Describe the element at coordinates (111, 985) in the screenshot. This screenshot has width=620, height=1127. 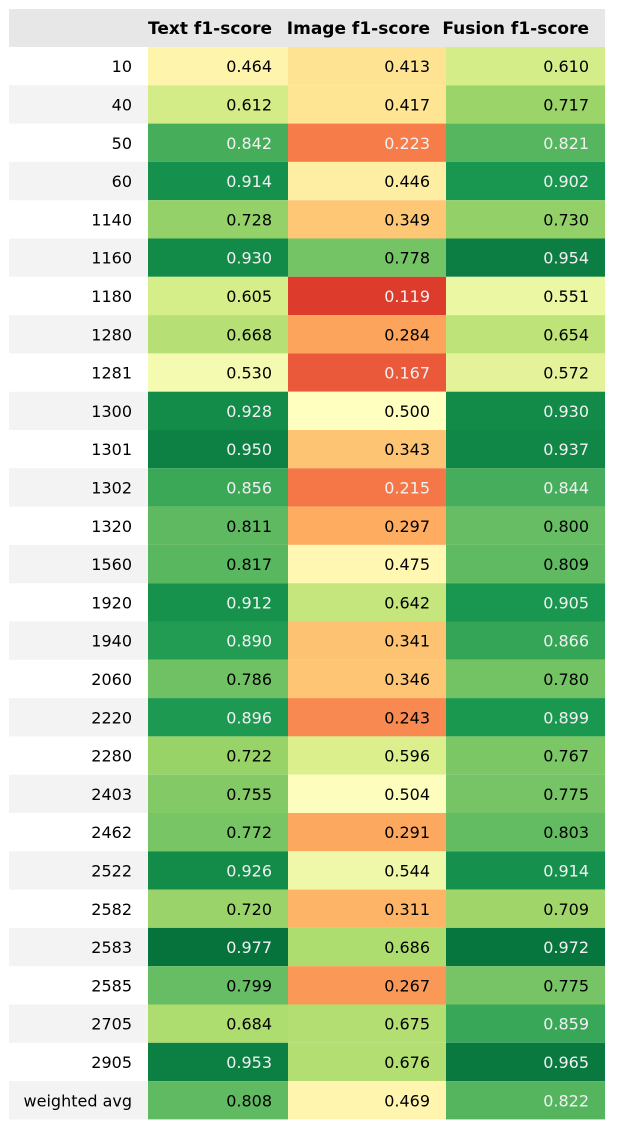
I see `row-label: 2585` at that location.